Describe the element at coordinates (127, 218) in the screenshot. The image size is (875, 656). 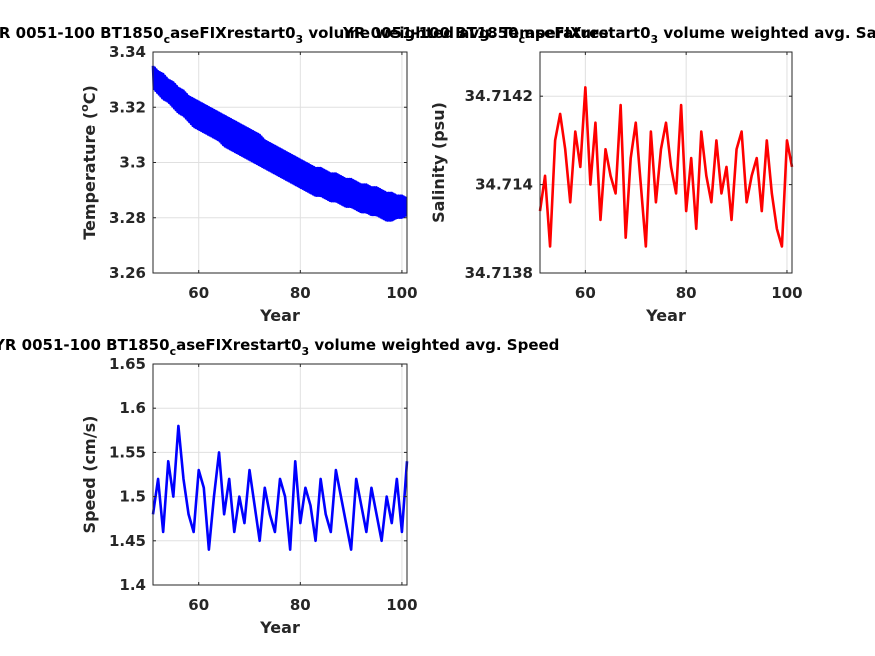
I see `temp-ytick-label: 3.28` at that location.